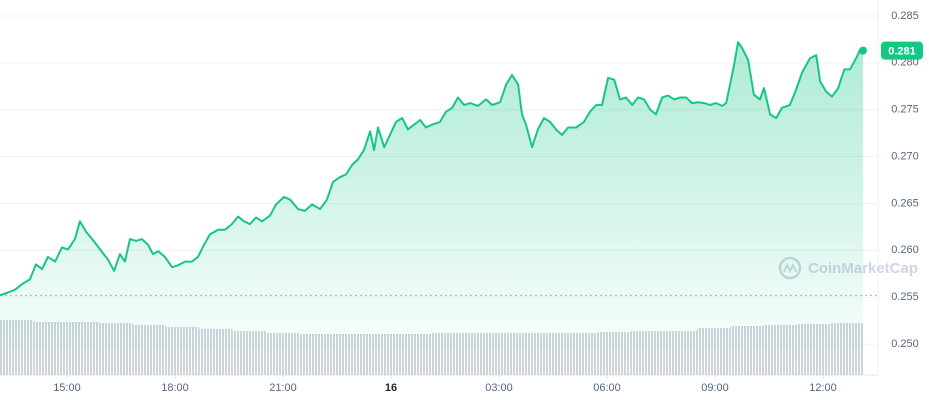 This screenshot has width=929, height=400. Describe the element at coordinates (607, 388) in the screenshot. I see `x-tick-label: 06:00` at that location.